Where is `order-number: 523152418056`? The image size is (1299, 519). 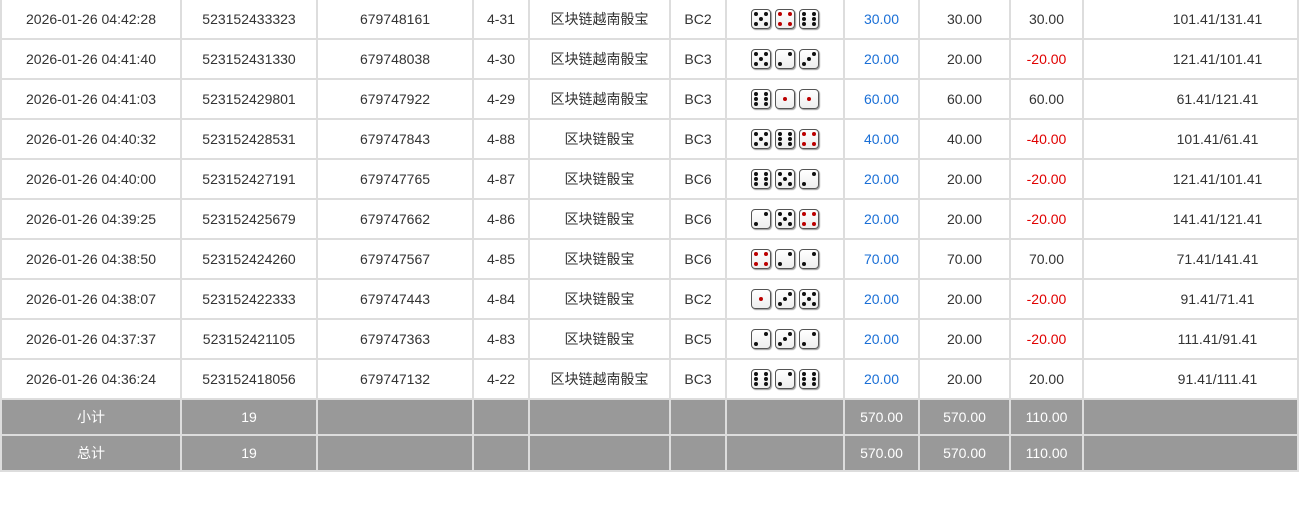 order-number: 523152418056 is located at coordinates (249, 379).